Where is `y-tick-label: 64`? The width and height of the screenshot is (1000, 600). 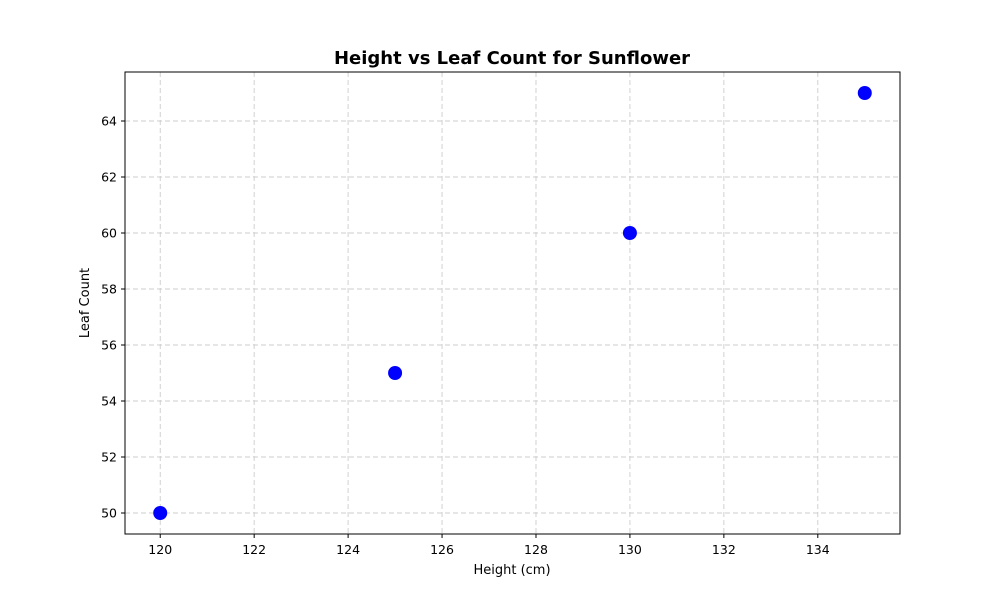
y-tick-label: 64 is located at coordinates (109, 121).